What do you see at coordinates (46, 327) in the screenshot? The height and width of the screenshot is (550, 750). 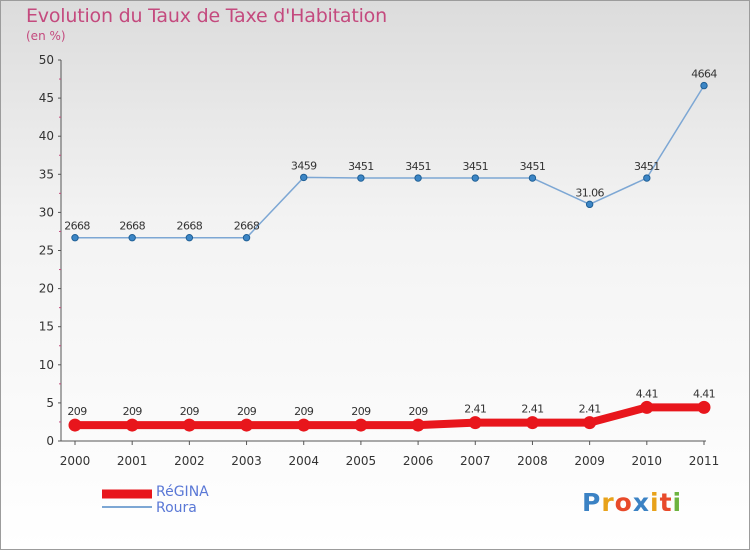 I see `y-tick-label: 15` at bounding box center [46, 327].